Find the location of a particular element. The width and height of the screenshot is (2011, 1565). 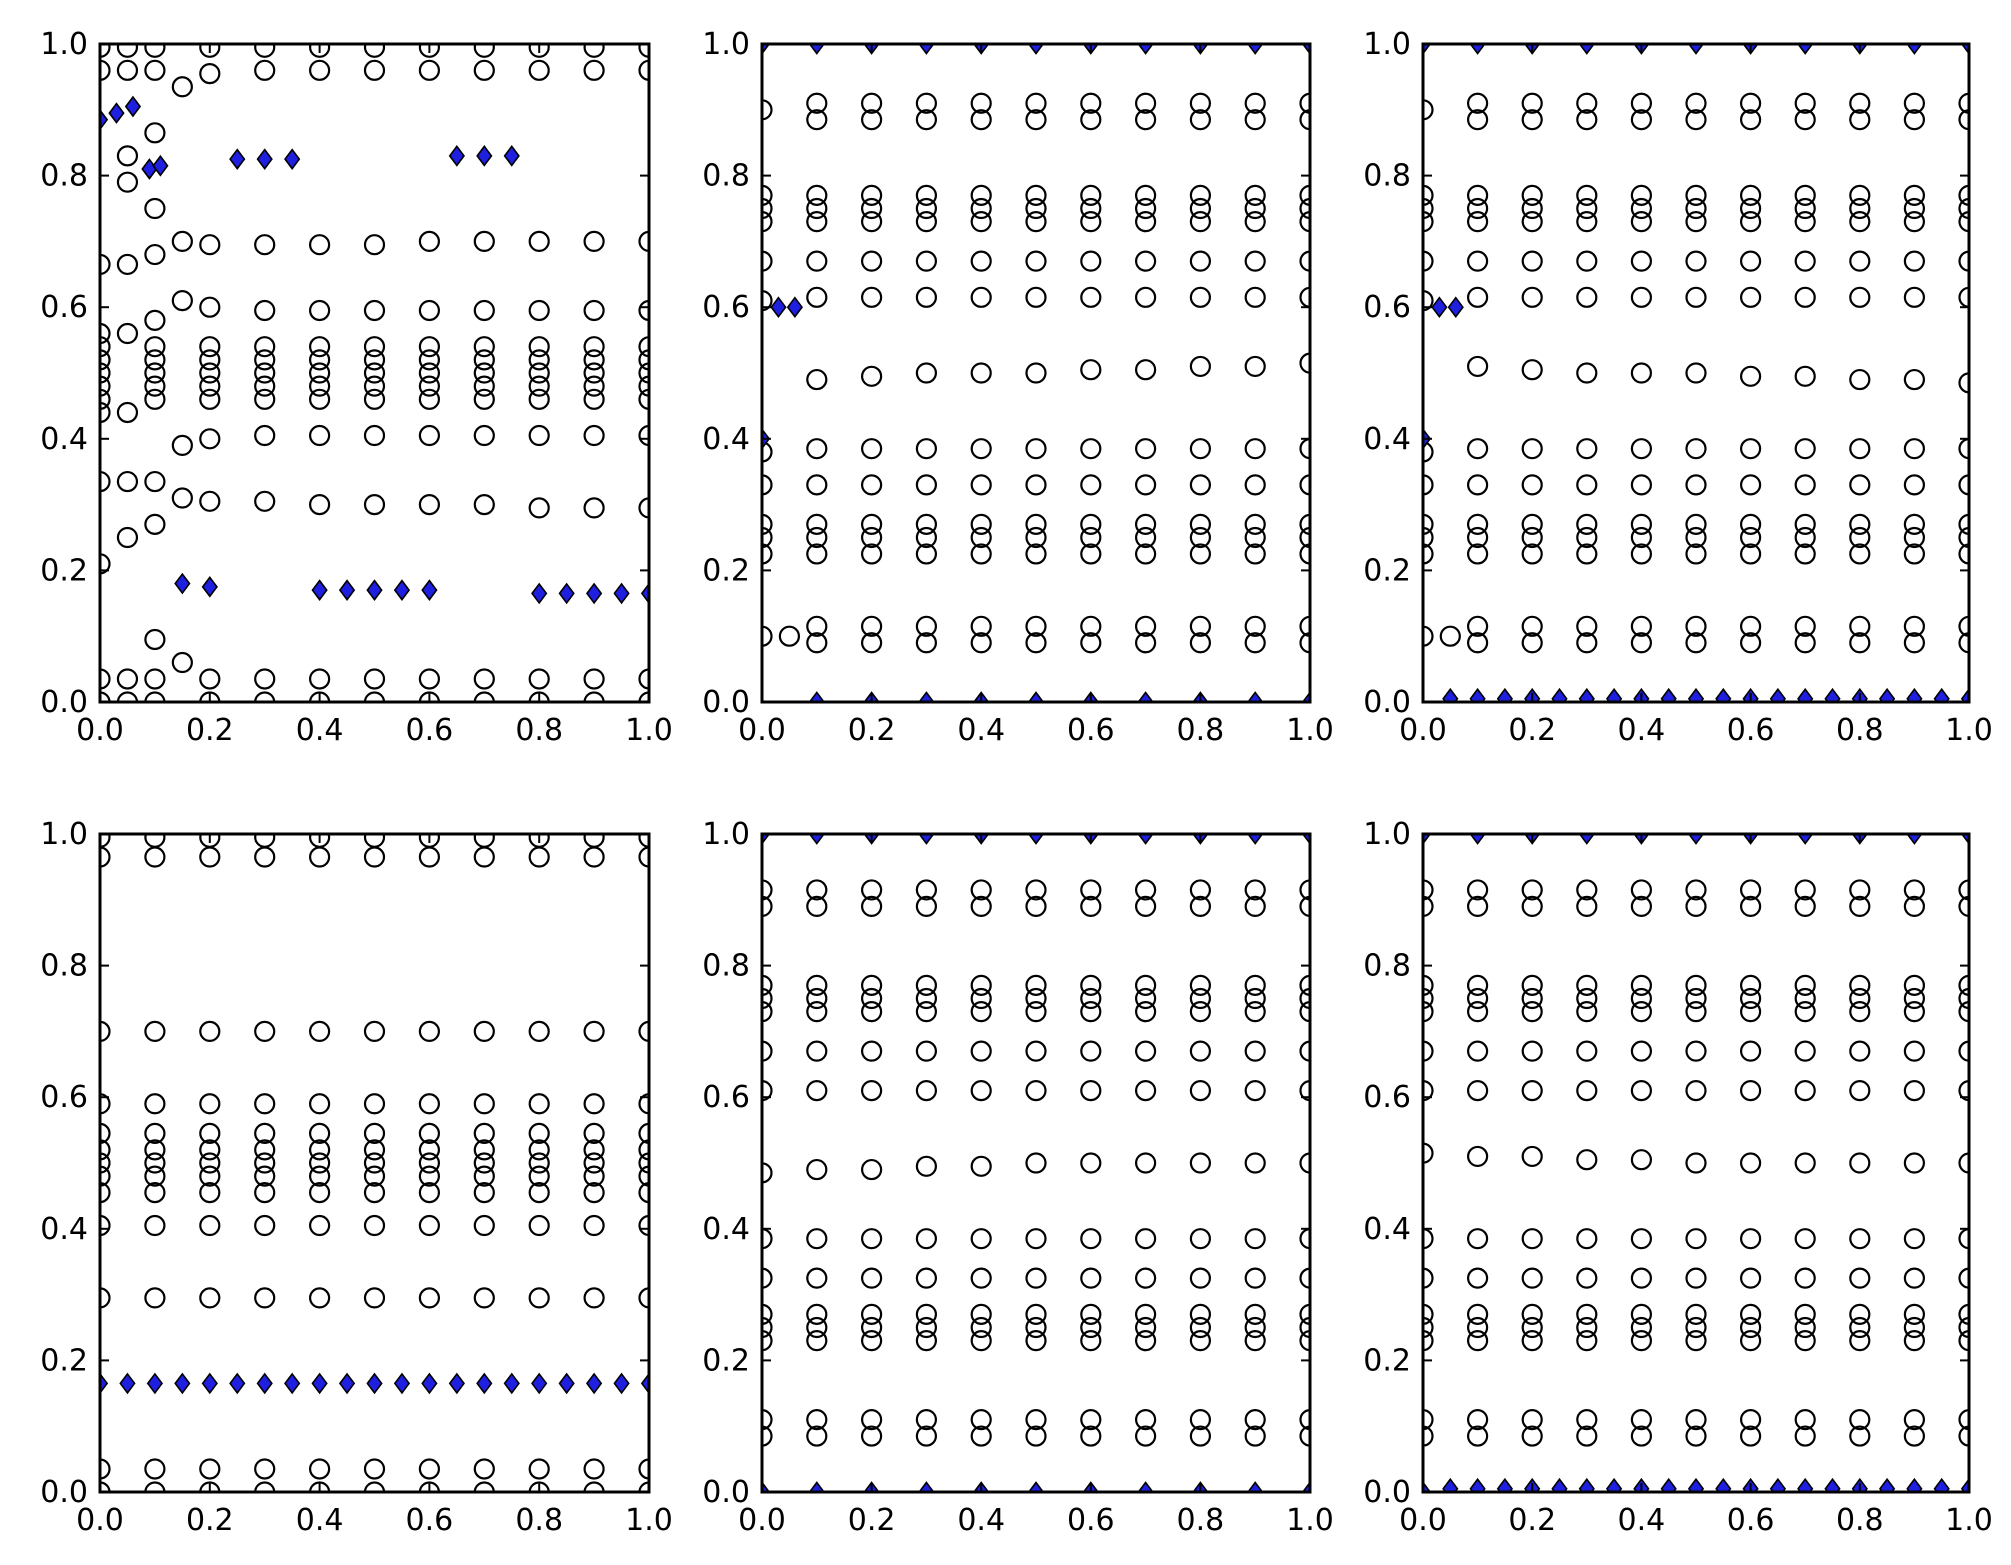

y-tick-label: 0.0 is located at coordinates (64, 702).